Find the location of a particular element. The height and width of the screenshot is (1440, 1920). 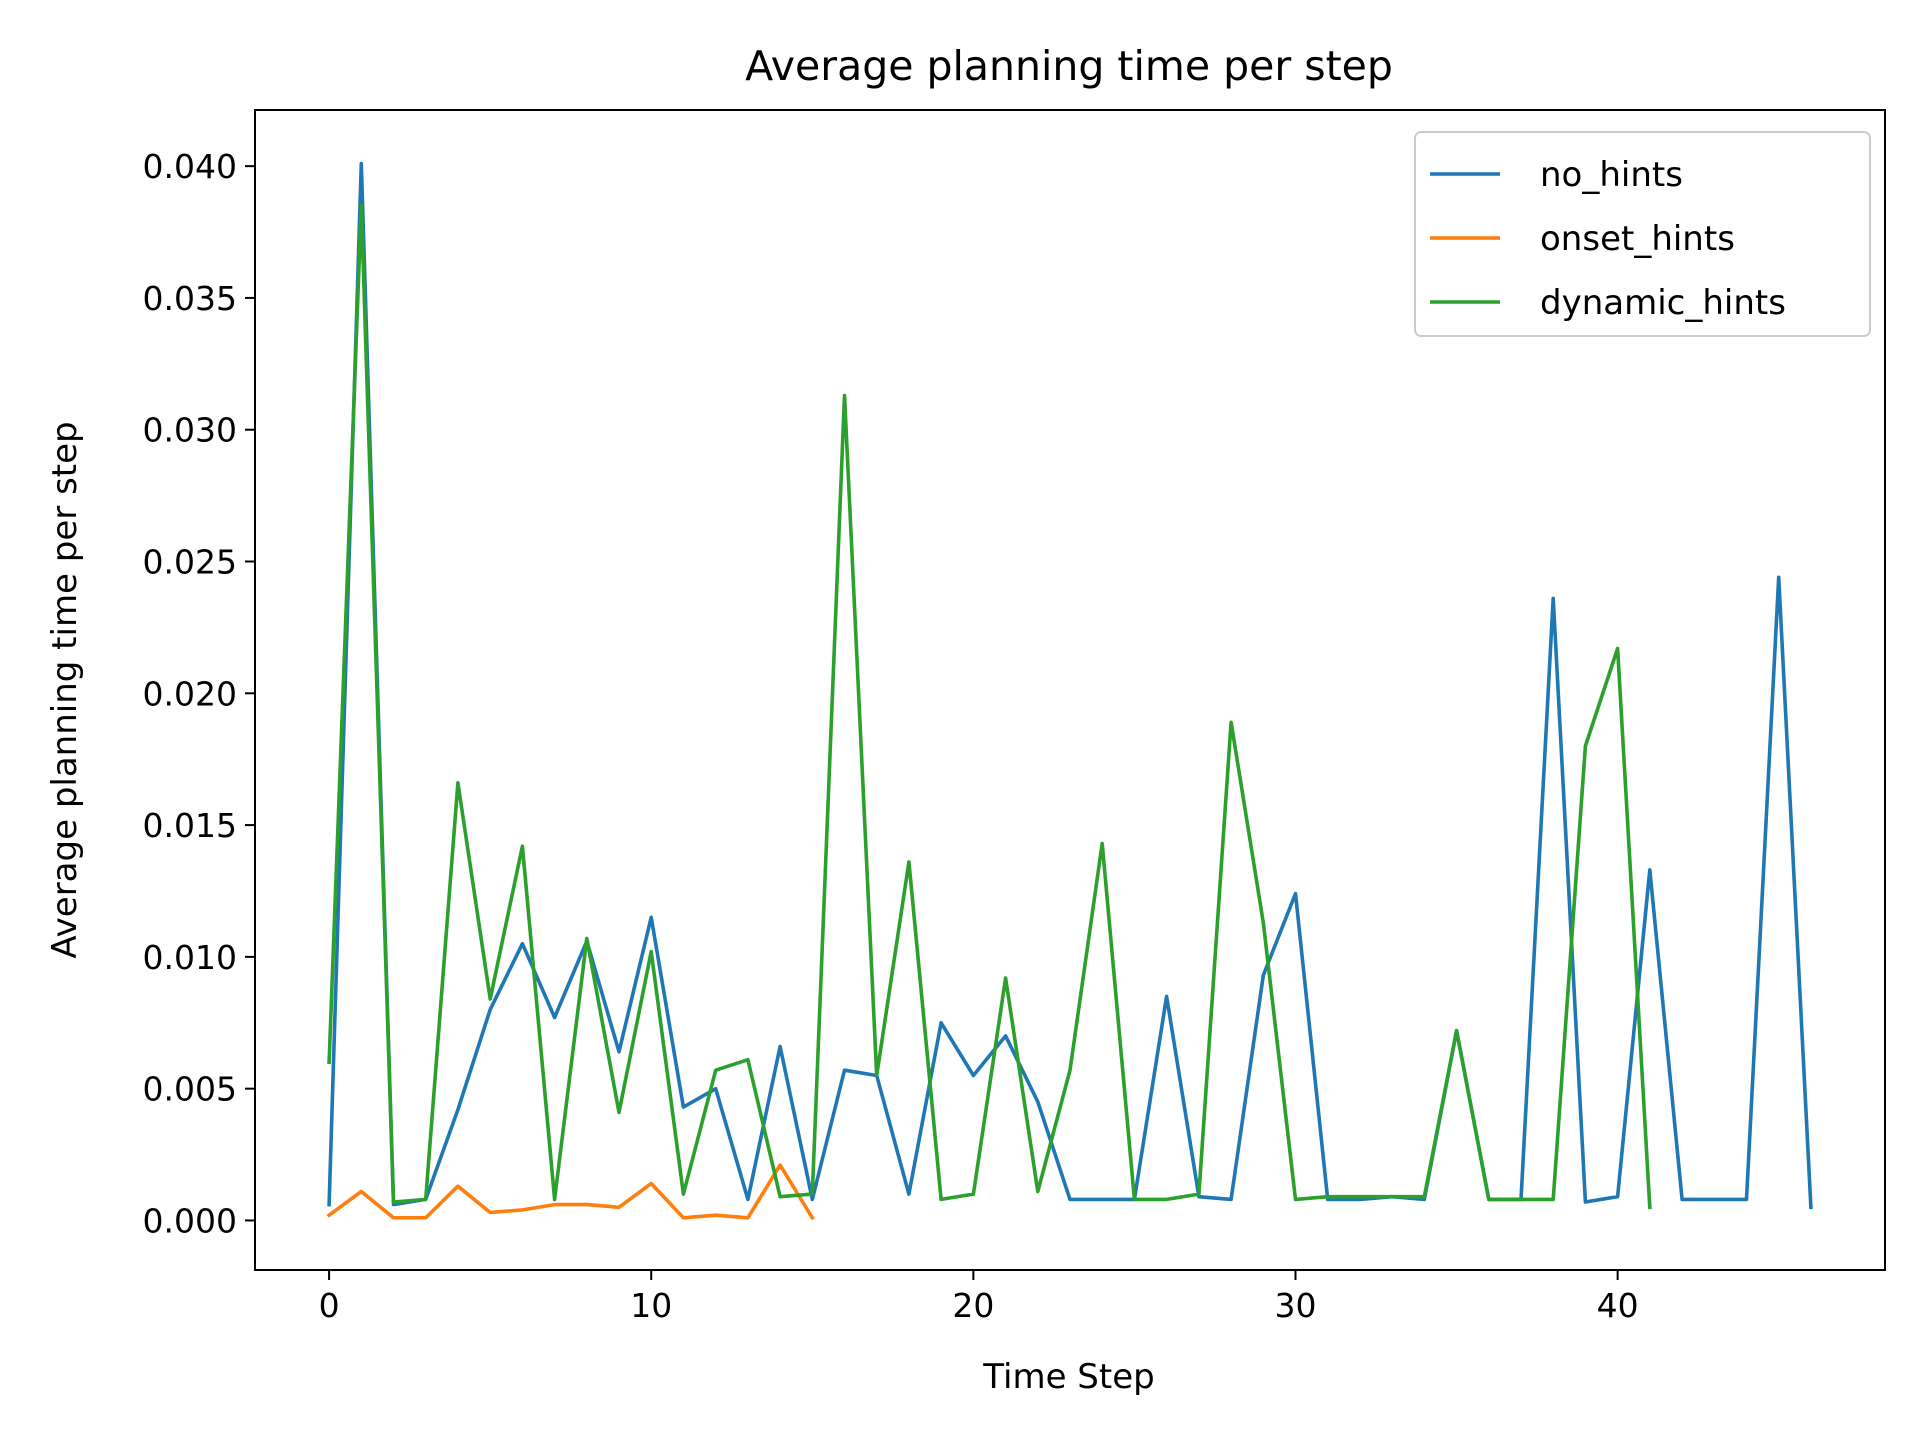

x-tick-label: 30 is located at coordinates (1295, 1305).